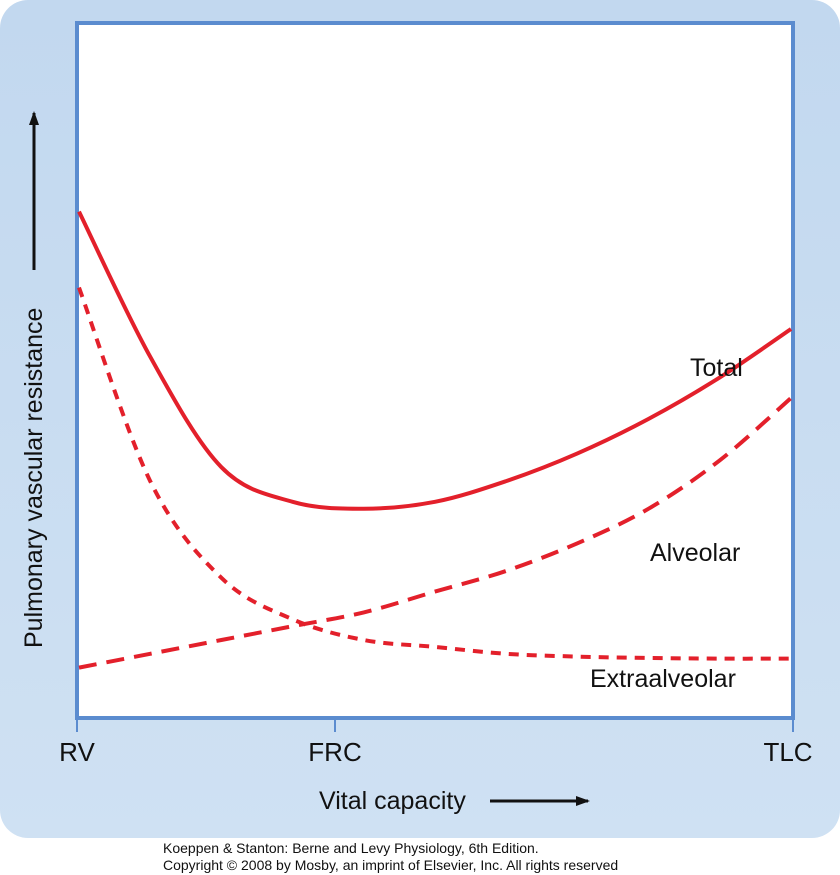 Image resolution: width=840 pixels, height=875 pixels. Describe the element at coordinates (663, 679) in the screenshot. I see `series-label-extraalveolar: Extraalveolar` at that location.